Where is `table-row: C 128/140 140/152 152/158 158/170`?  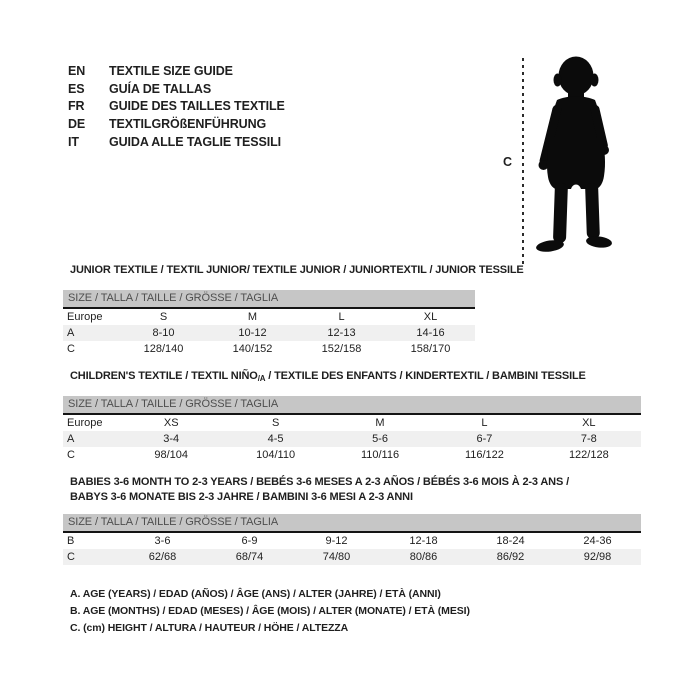
table-row: C 128/140 140/152 152/158 158/170 is located at coordinates (269, 349).